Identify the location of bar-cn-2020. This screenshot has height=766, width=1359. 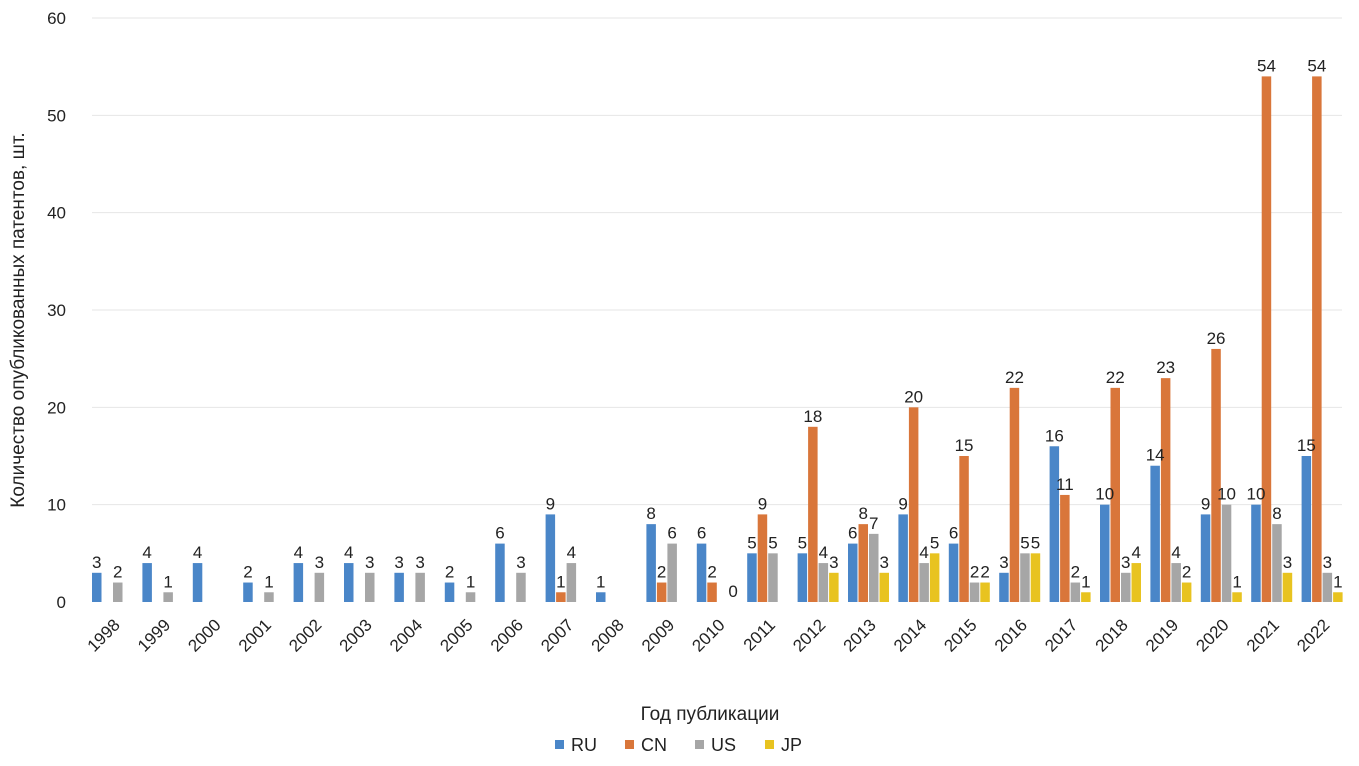
(1216, 475).